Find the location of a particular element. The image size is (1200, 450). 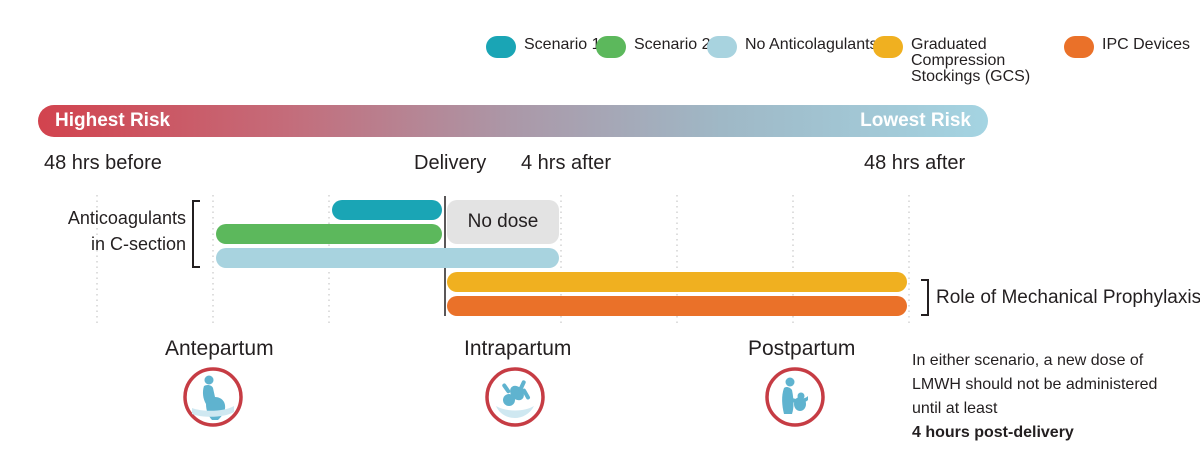

legend-label-scenario-1: Scenario 1 is located at coordinates (562, 44).